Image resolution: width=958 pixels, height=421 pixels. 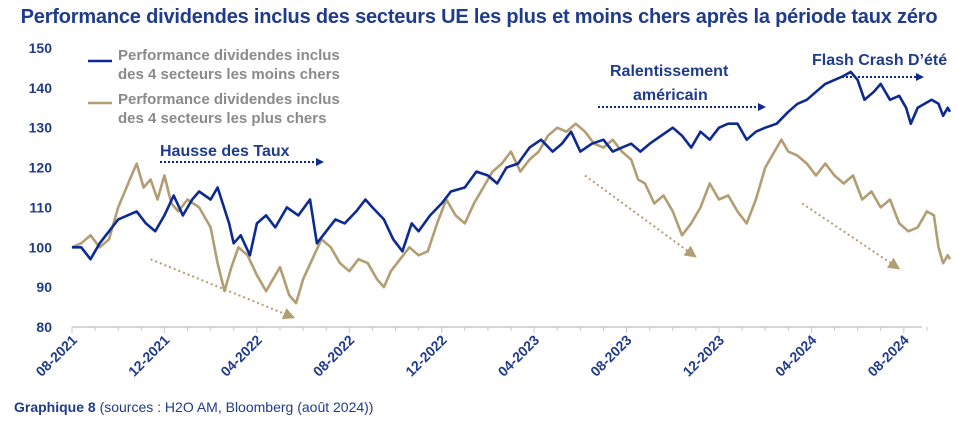 What do you see at coordinates (41, 168) in the screenshot?
I see `y-tick-label: 120` at bounding box center [41, 168].